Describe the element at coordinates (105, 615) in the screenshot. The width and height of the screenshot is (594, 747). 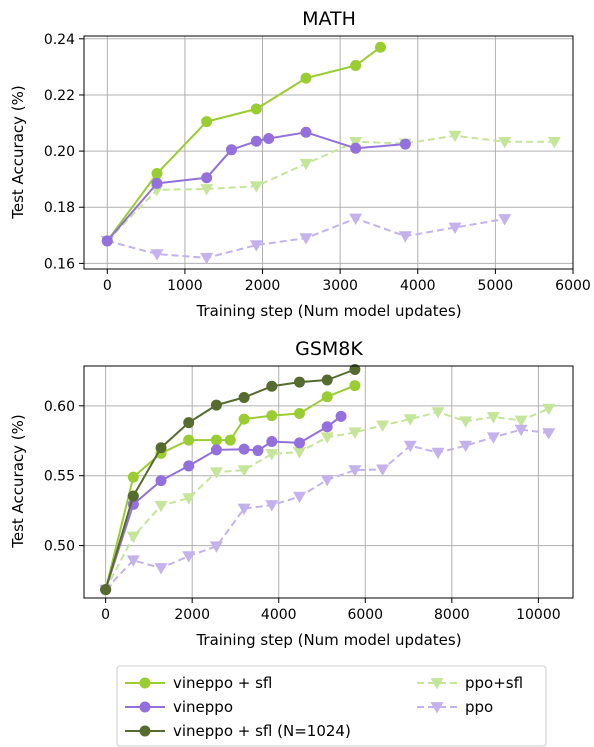
I see `gsm8k-x-tick-label: 0` at that location.